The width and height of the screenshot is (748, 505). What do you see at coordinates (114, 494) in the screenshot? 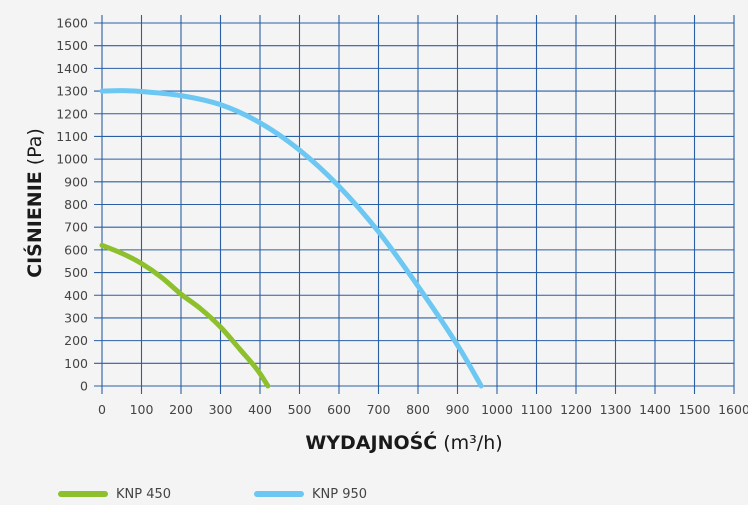
I see `legend-item-knp-450: KNP 450` at bounding box center [114, 494].